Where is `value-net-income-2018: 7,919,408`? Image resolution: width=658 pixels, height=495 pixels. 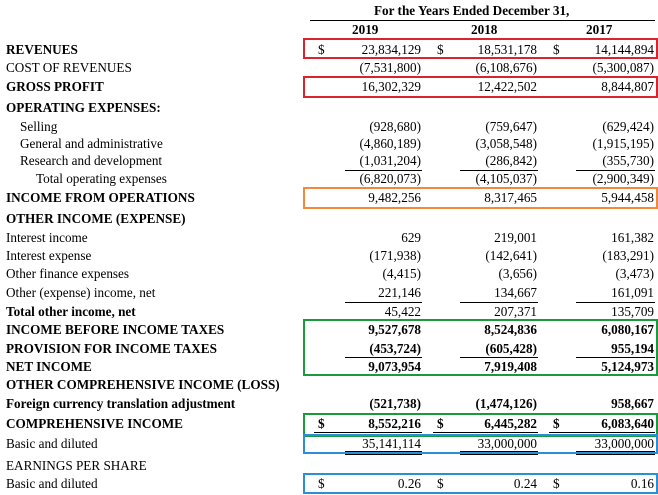
value-net-income-2018: 7,919,408 is located at coordinates (510, 366).